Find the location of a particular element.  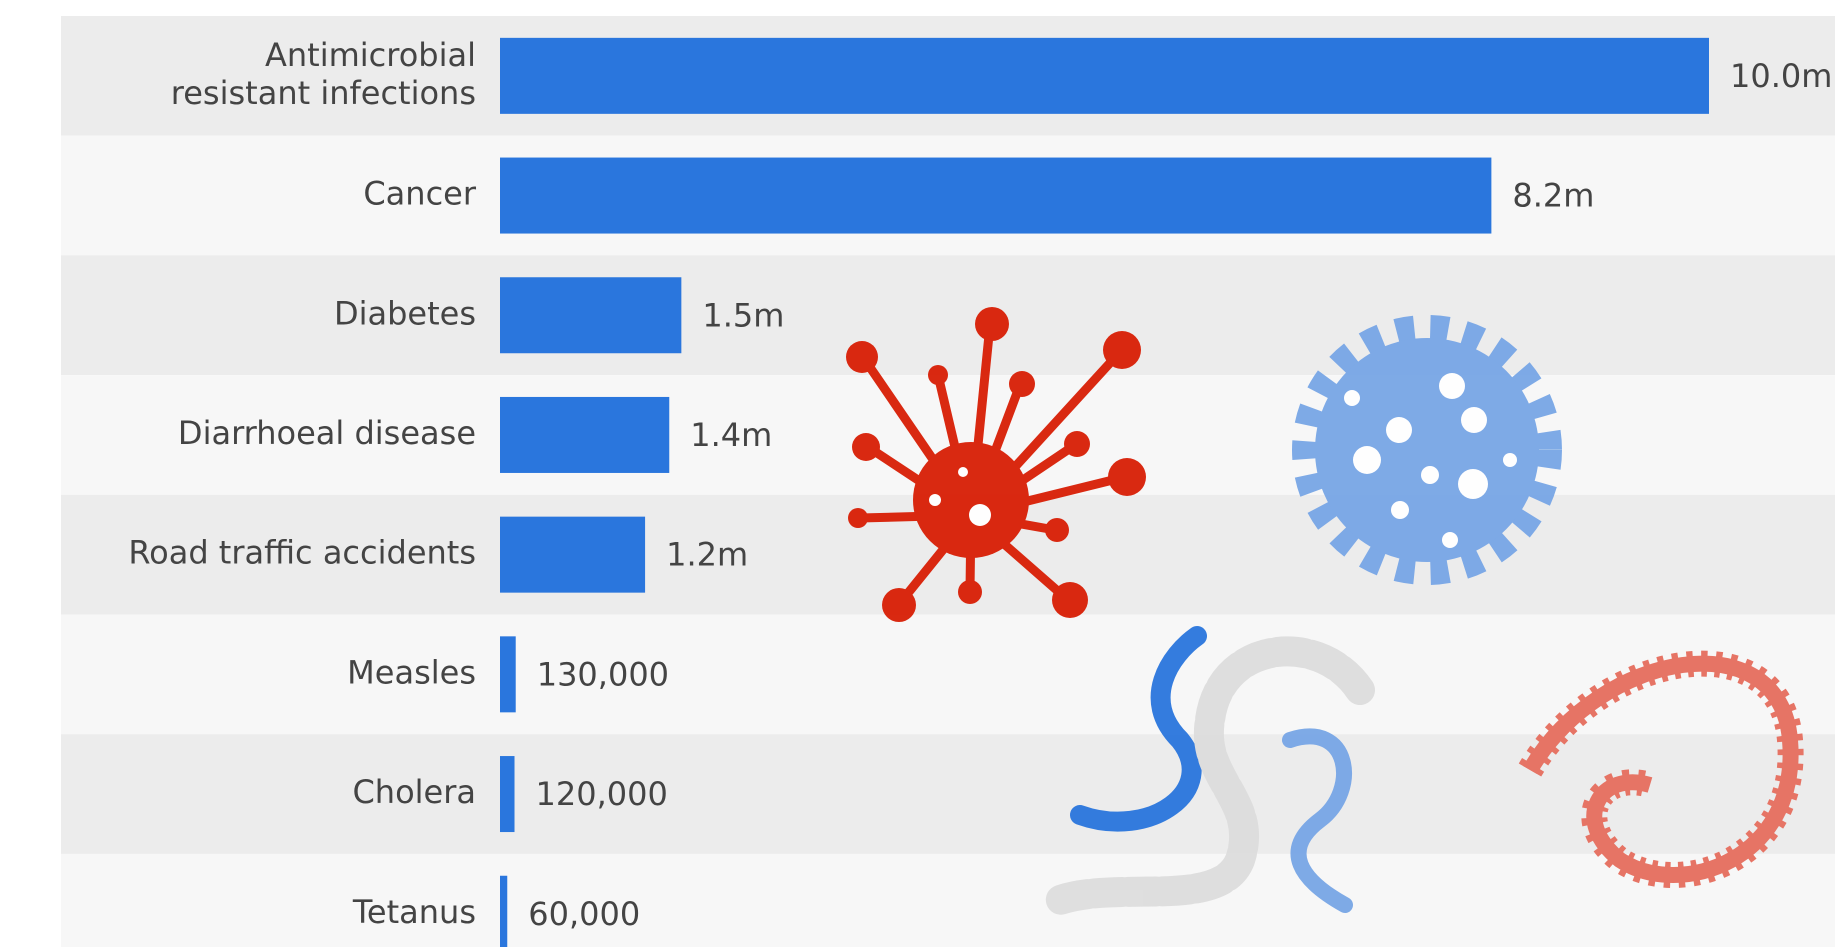

category-label: Antimicrobial resistant infections is located at coordinates (323, 74).